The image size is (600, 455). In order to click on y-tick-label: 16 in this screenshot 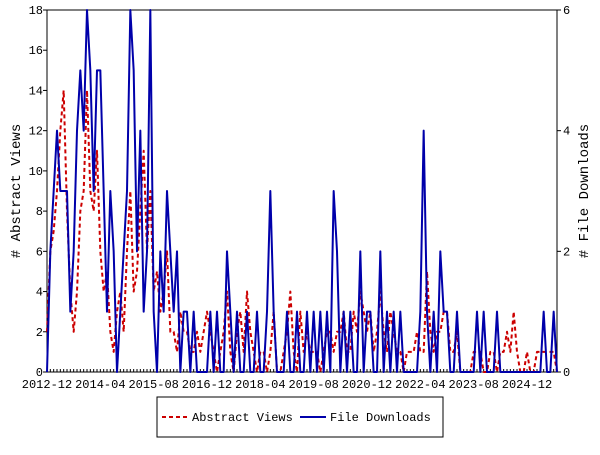, I will do `click(36, 51)`.